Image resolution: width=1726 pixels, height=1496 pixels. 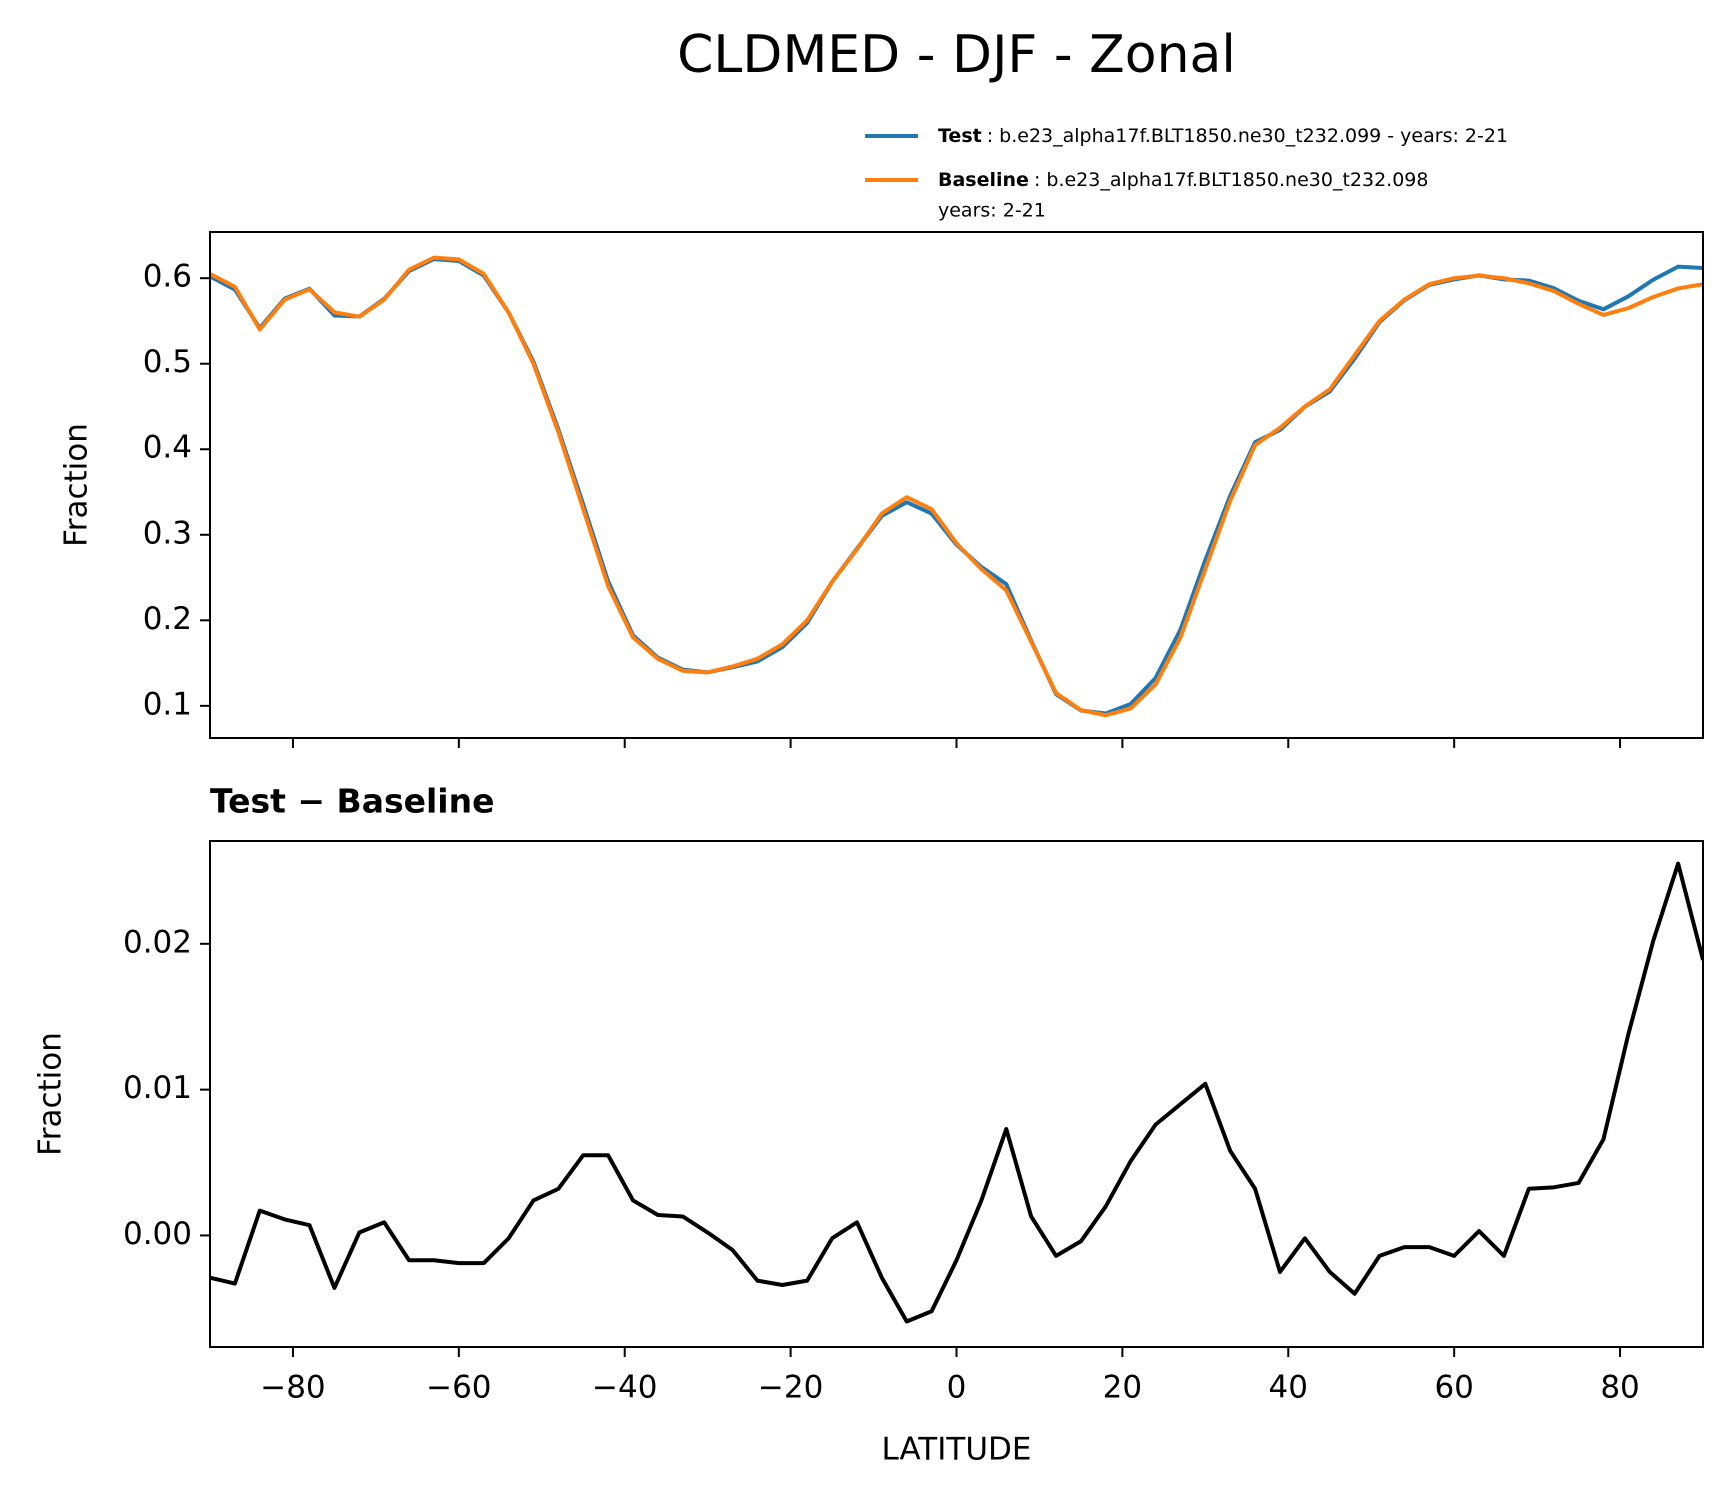 What do you see at coordinates (352, 801) in the screenshot?
I see `panel-title: Test − Baseline` at bounding box center [352, 801].